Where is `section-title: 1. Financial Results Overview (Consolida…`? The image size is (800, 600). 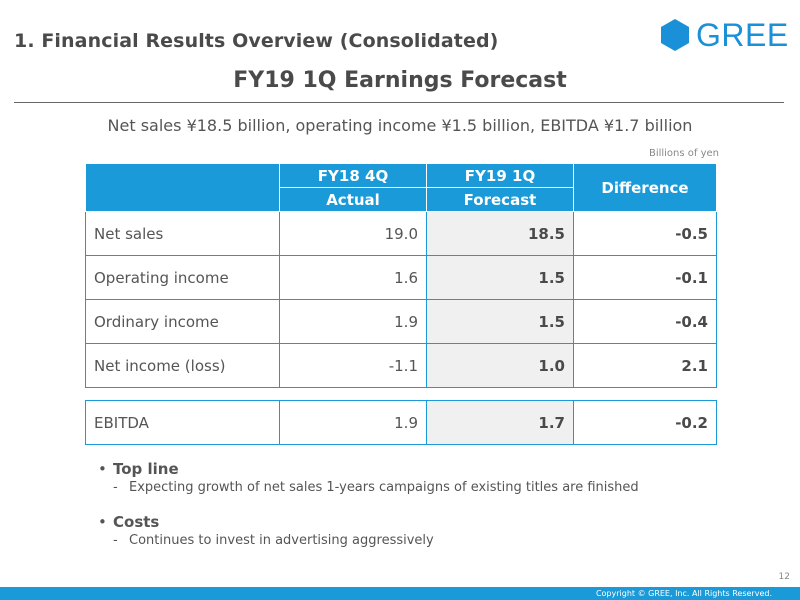 section-title: 1. Financial Results Overview (Consolida… is located at coordinates (256, 41).